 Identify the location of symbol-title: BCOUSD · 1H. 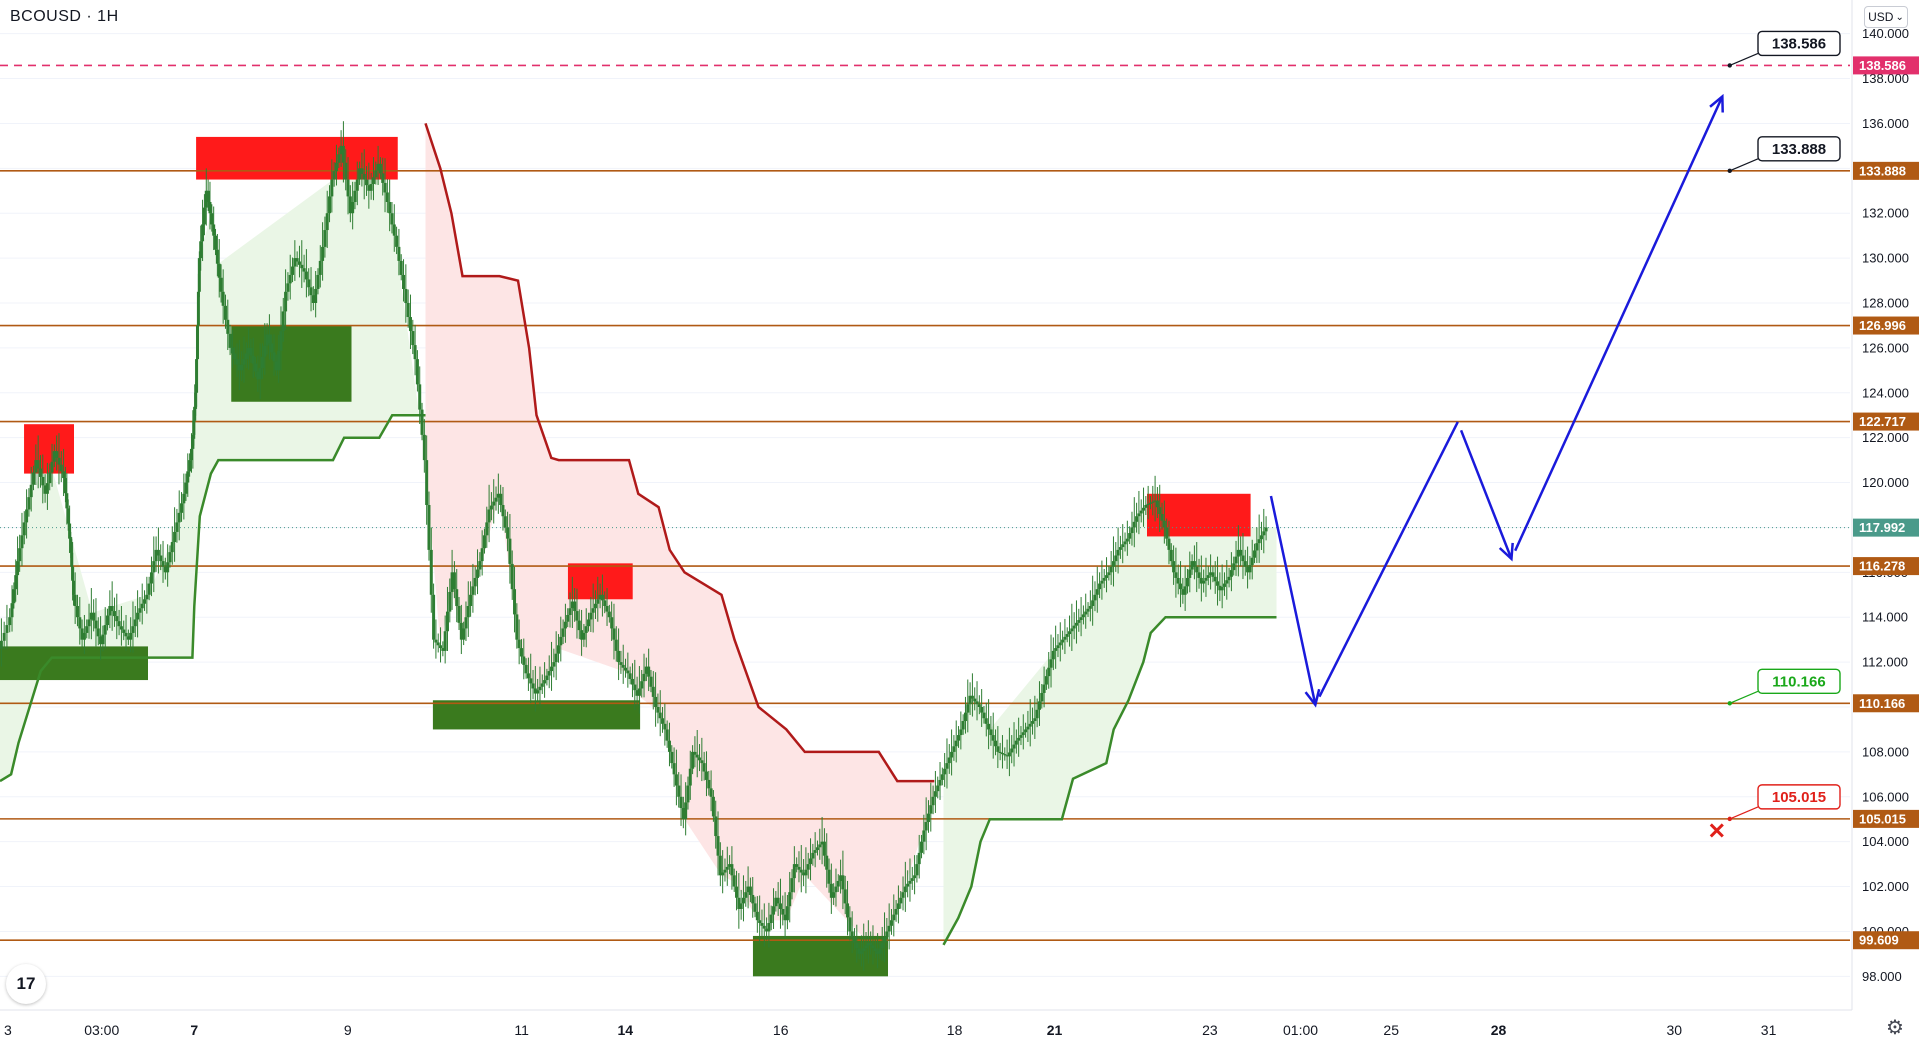
(64, 16).